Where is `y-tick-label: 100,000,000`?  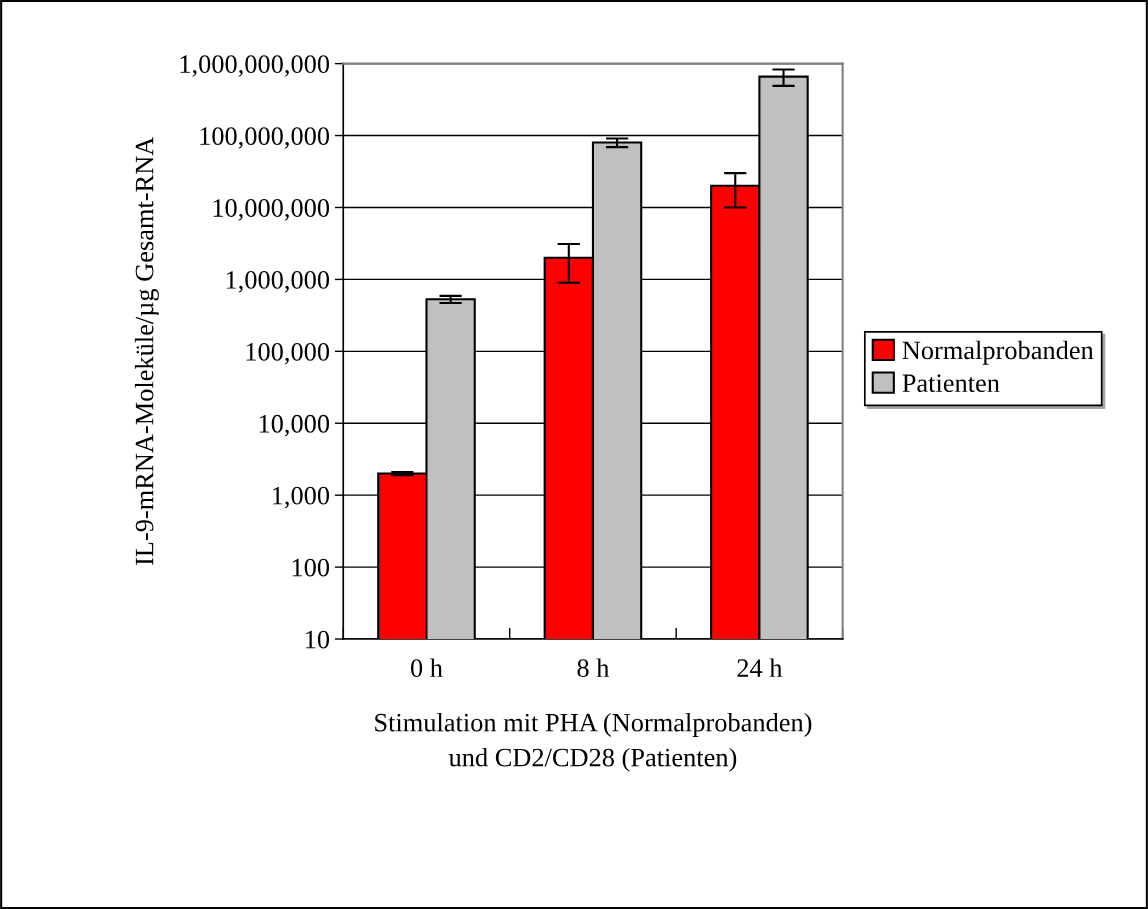
y-tick-label: 100,000,000 is located at coordinates (265, 138).